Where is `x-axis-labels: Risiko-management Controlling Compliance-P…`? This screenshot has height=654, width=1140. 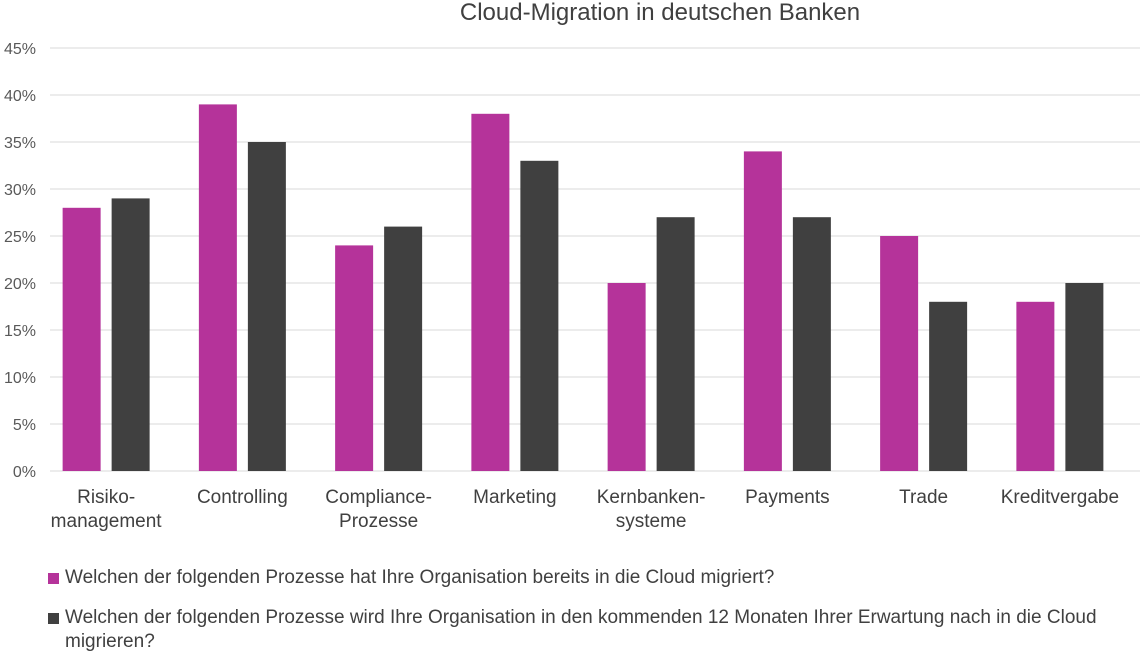
x-axis-labels: Risiko-management Controlling Compliance-P… is located at coordinates (585, 509).